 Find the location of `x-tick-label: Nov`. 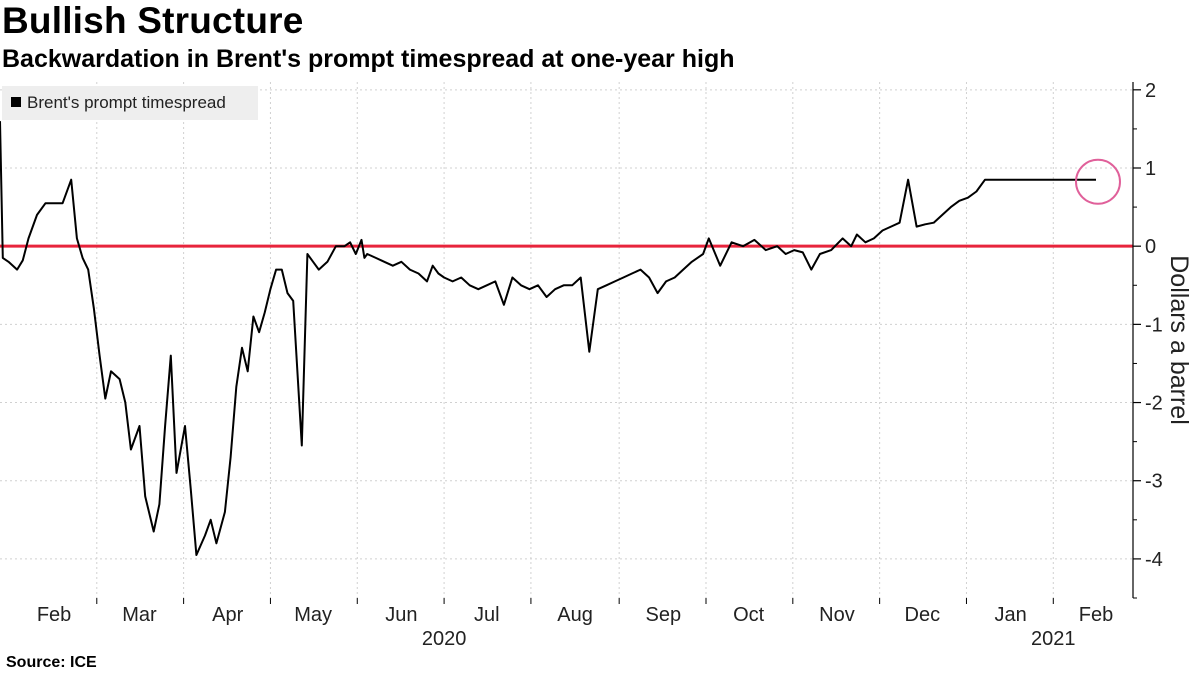

x-tick-label: Nov is located at coordinates (837, 615).